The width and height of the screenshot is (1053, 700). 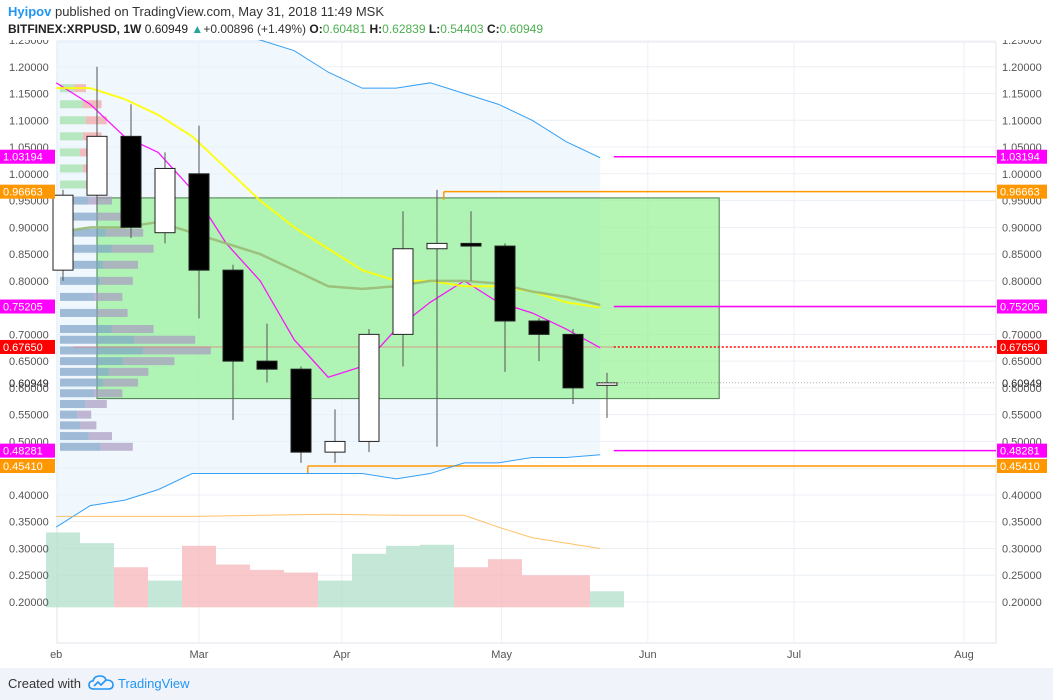 I want to click on up-arrow-icon: ▲, so click(x=197, y=29).